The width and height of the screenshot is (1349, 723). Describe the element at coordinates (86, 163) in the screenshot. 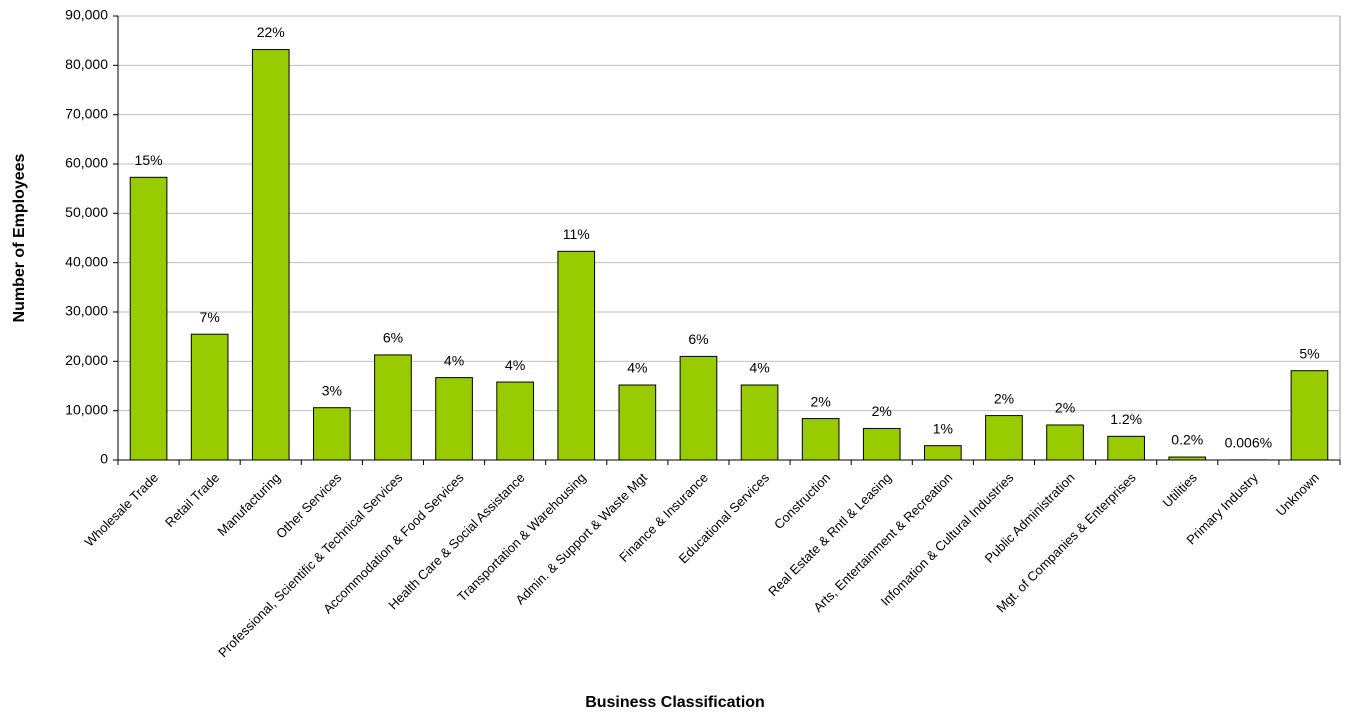

I see `y-tick-label: 60,000` at that location.